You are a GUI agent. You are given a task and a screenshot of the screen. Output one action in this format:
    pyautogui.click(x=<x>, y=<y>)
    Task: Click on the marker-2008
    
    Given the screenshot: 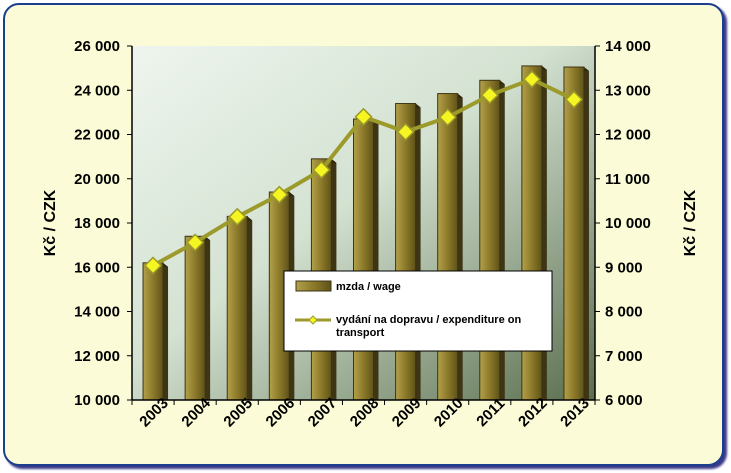 What is the action you would take?
    pyautogui.click(x=363, y=116)
    